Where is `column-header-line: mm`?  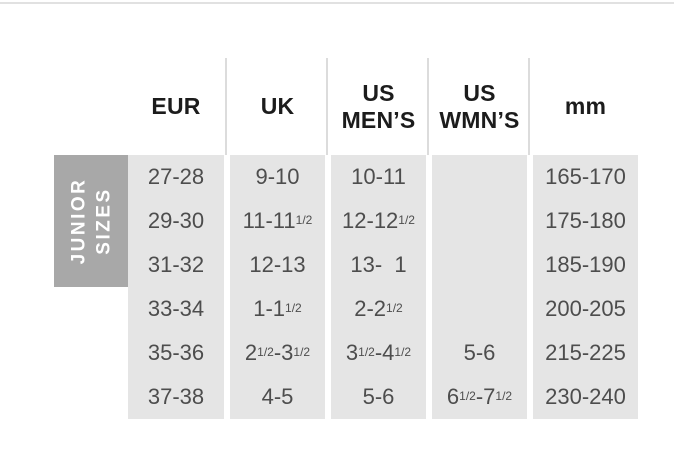
column-header-line: mm is located at coordinates (585, 106).